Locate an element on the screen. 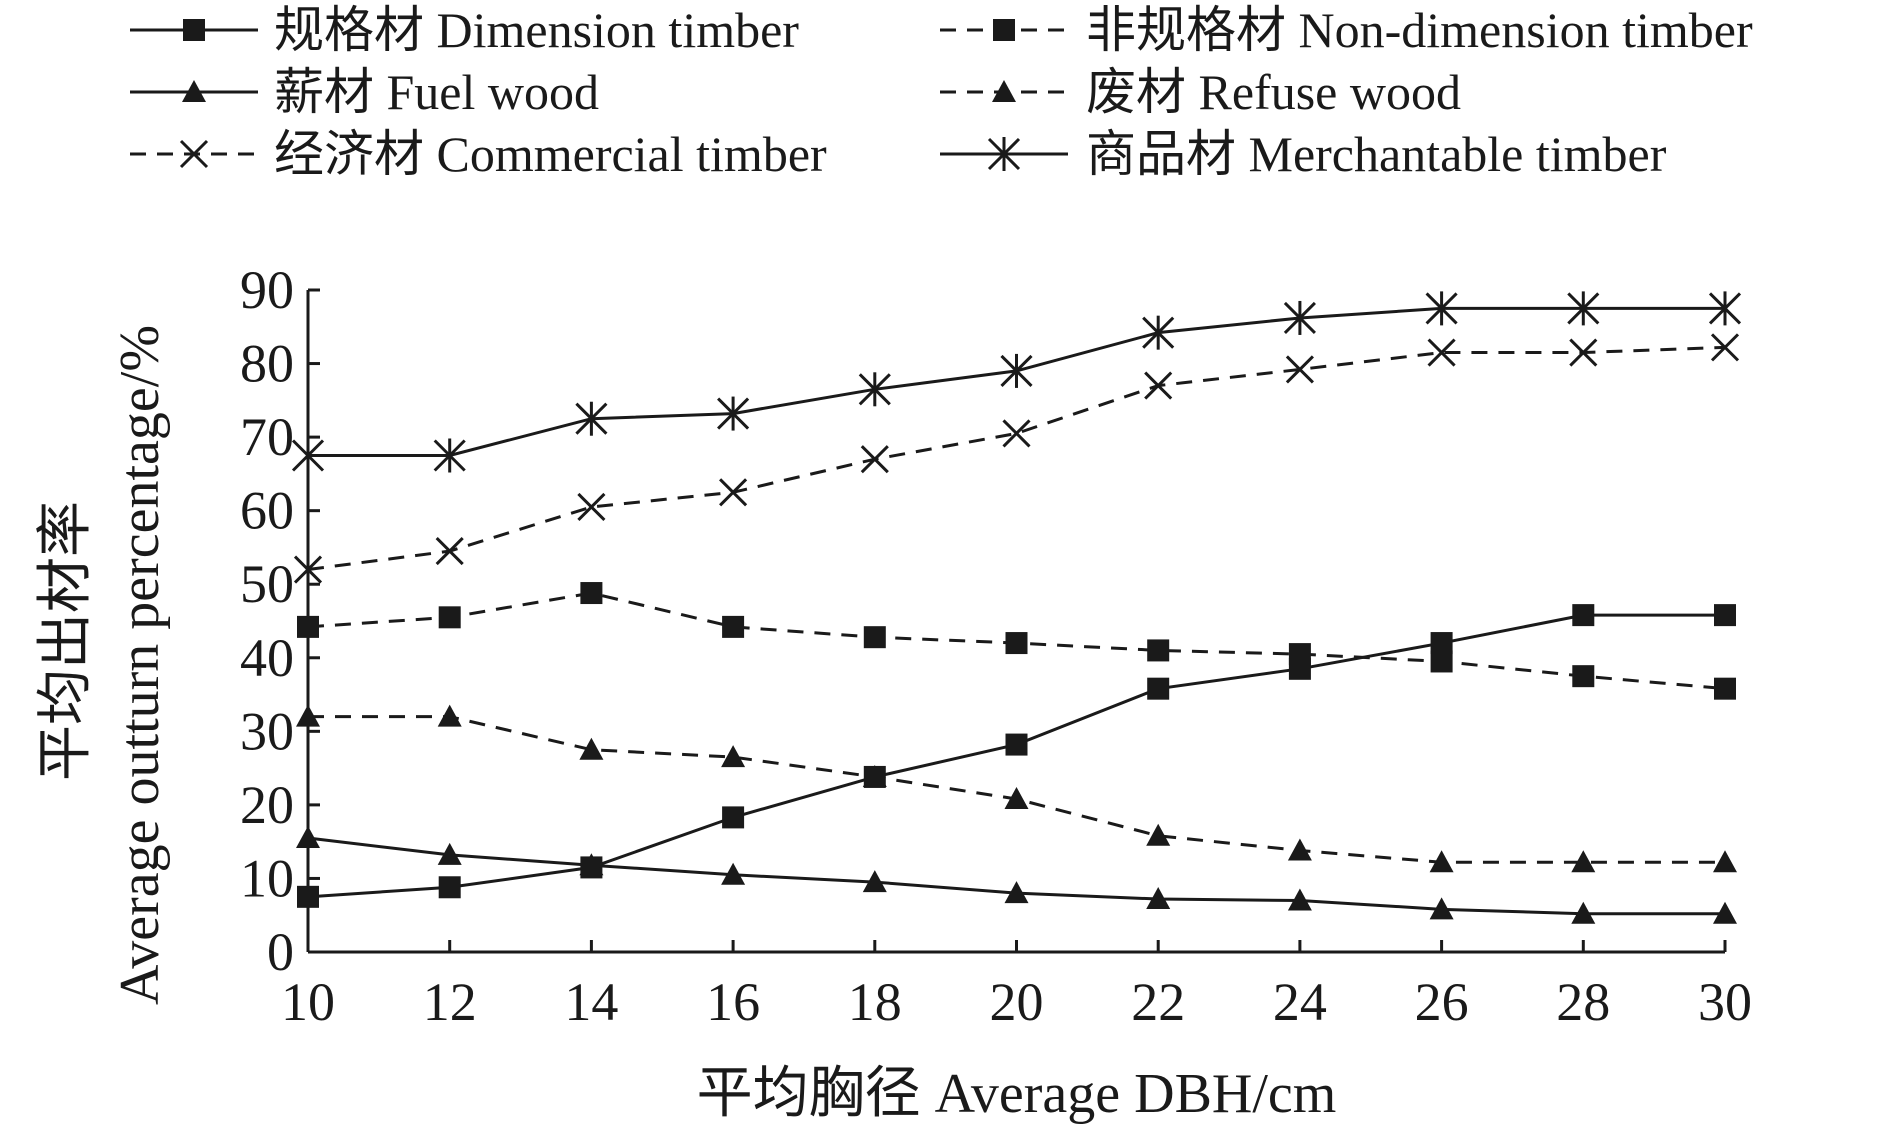  legend-item: 商品材 Merchantable timber is located at coordinates (1303, 154).